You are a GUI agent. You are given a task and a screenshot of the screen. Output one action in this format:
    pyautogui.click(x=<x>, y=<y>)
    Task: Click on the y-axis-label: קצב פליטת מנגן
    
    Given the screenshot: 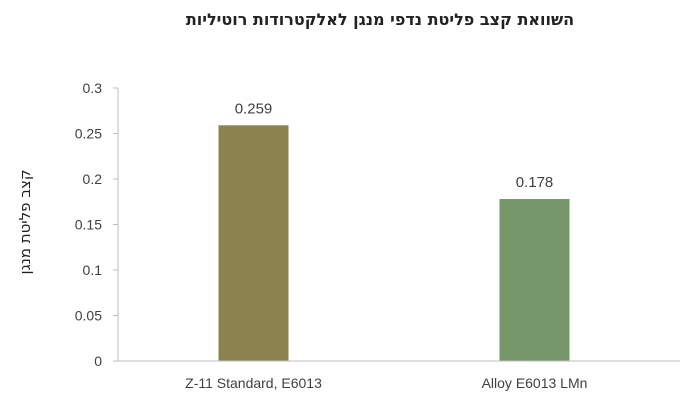 What is the action you would take?
    pyautogui.click(x=25, y=221)
    